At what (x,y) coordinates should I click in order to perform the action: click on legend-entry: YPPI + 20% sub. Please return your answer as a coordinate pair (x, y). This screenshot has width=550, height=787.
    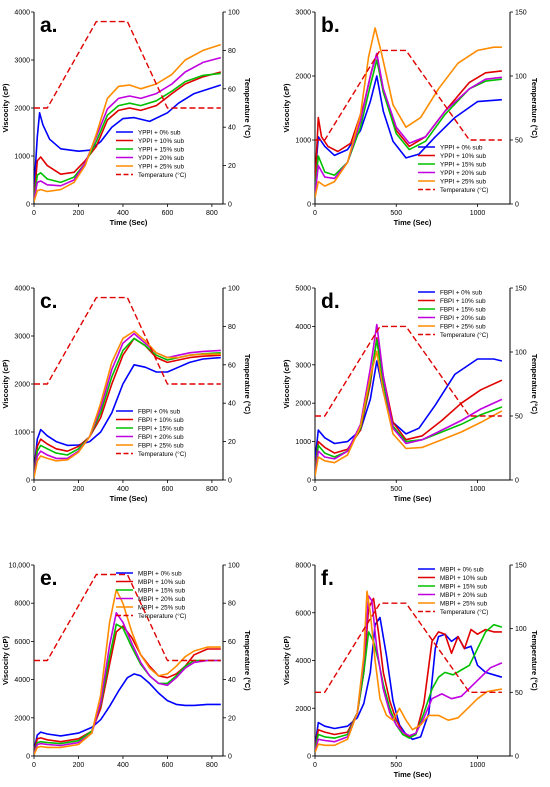
    Looking at the image, I should click on (161, 158).